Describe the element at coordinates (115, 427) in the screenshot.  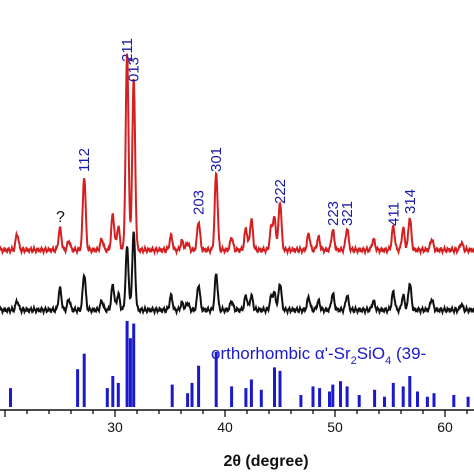
I see `x-tick-label: 30` at that location.